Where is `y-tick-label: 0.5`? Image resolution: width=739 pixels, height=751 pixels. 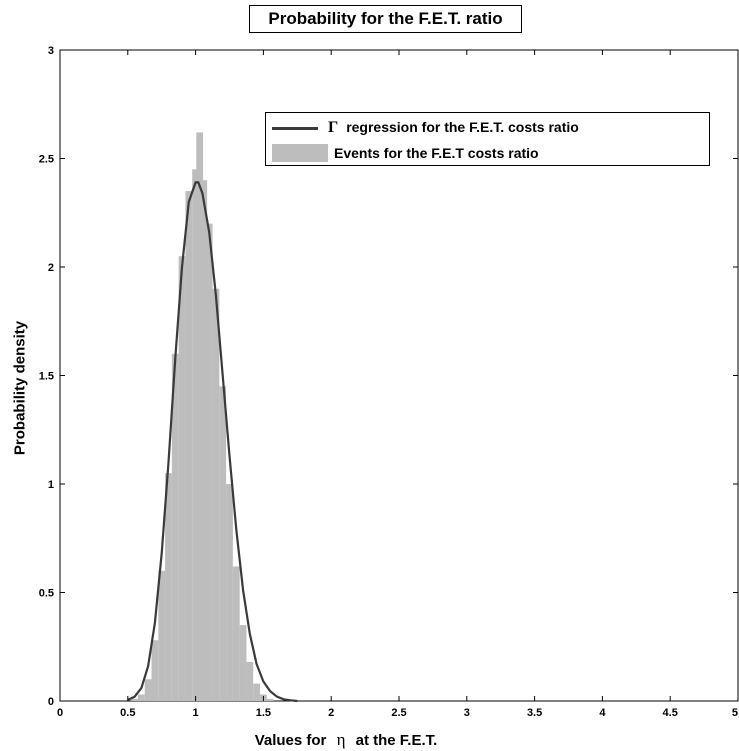 y-tick-label: 0.5 is located at coordinates (46, 594).